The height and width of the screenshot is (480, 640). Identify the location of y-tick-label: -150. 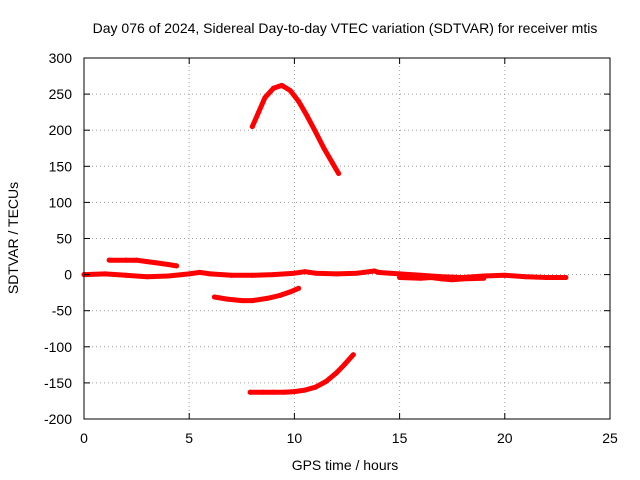
(58, 383).